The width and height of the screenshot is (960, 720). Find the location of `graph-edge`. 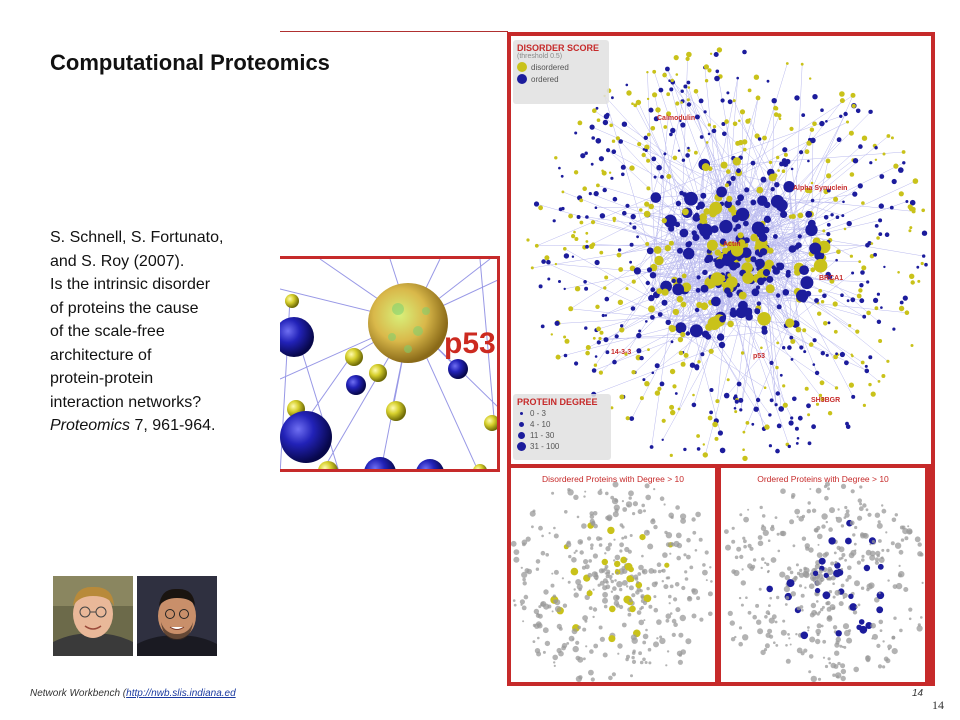

graph-edge is located at coordinates (810, 237).